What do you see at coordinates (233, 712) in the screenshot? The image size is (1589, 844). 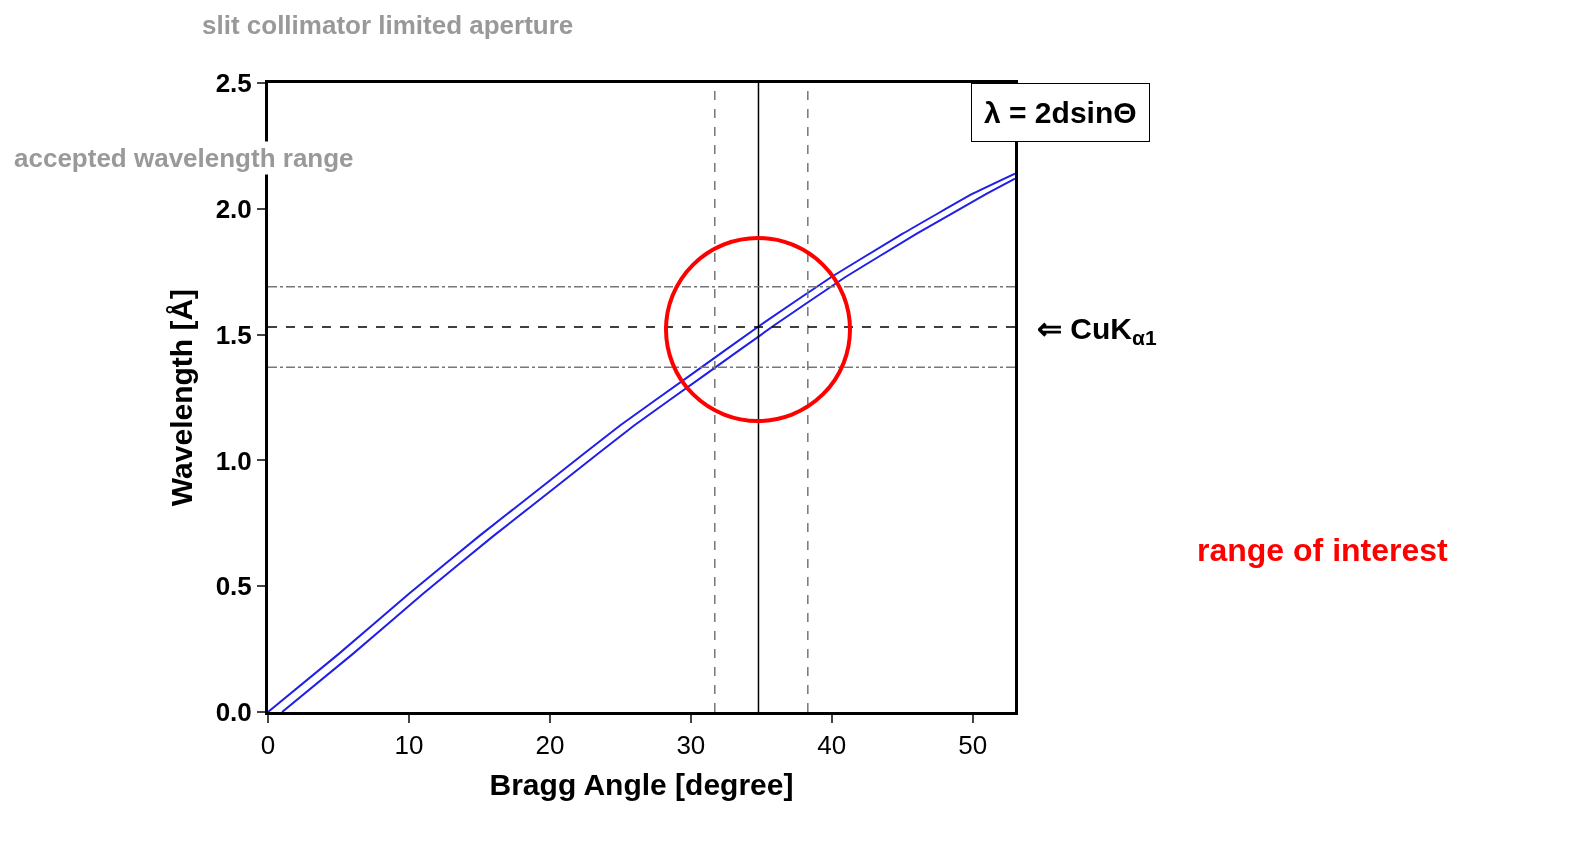 I see `y-tick-label: 0.0` at bounding box center [233, 712].